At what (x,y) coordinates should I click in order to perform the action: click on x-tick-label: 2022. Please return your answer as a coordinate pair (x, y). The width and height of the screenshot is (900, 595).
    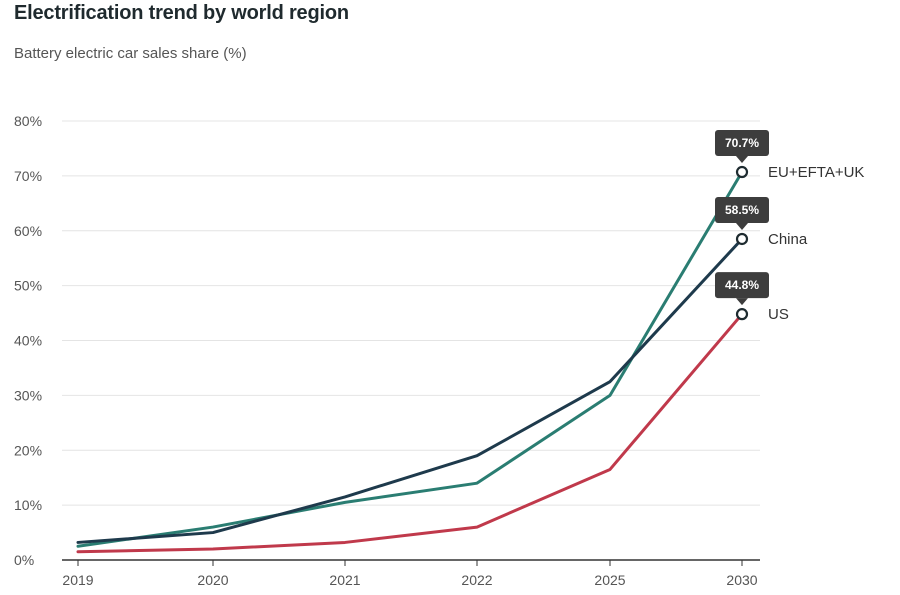
    Looking at the image, I should click on (476, 580).